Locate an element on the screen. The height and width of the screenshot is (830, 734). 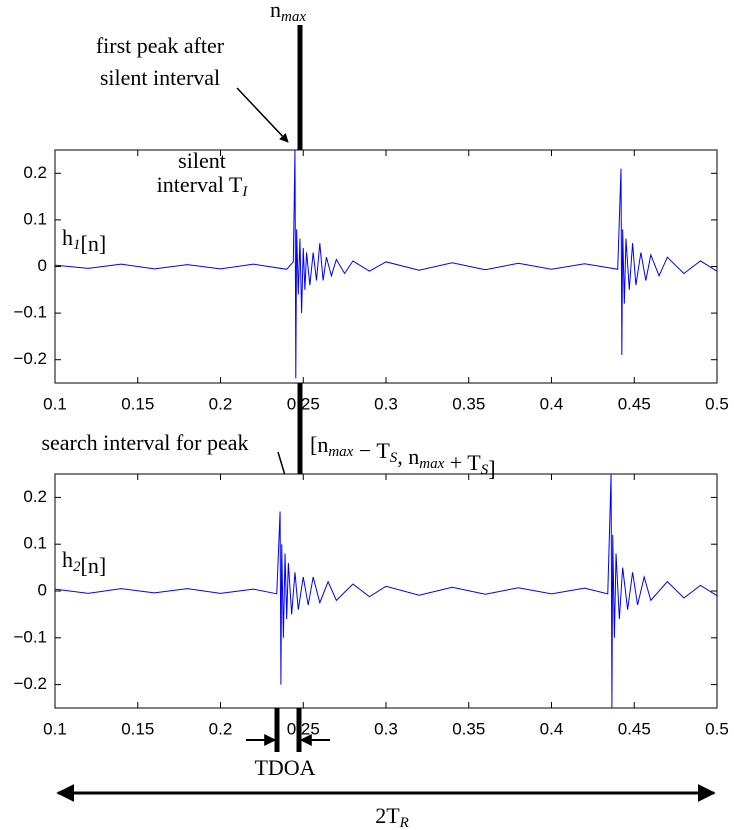
annotation: interval TI is located at coordinates (203, 186).